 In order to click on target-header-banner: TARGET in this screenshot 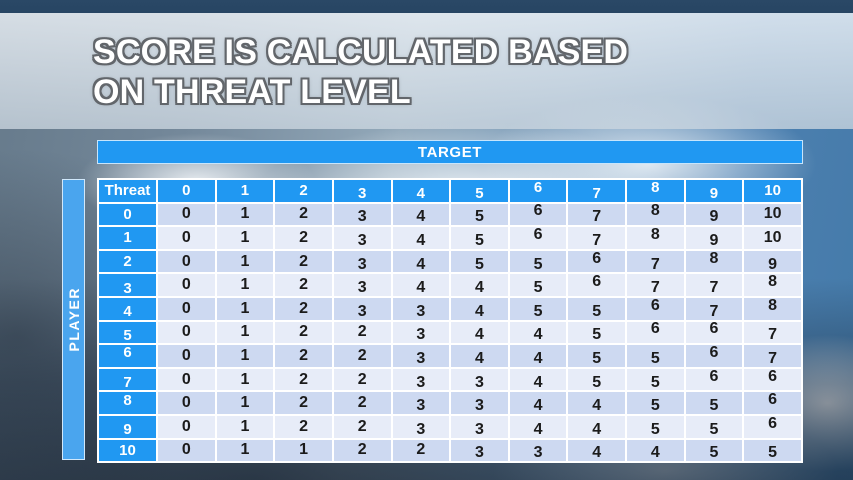, I will do `click(450, 152)`.